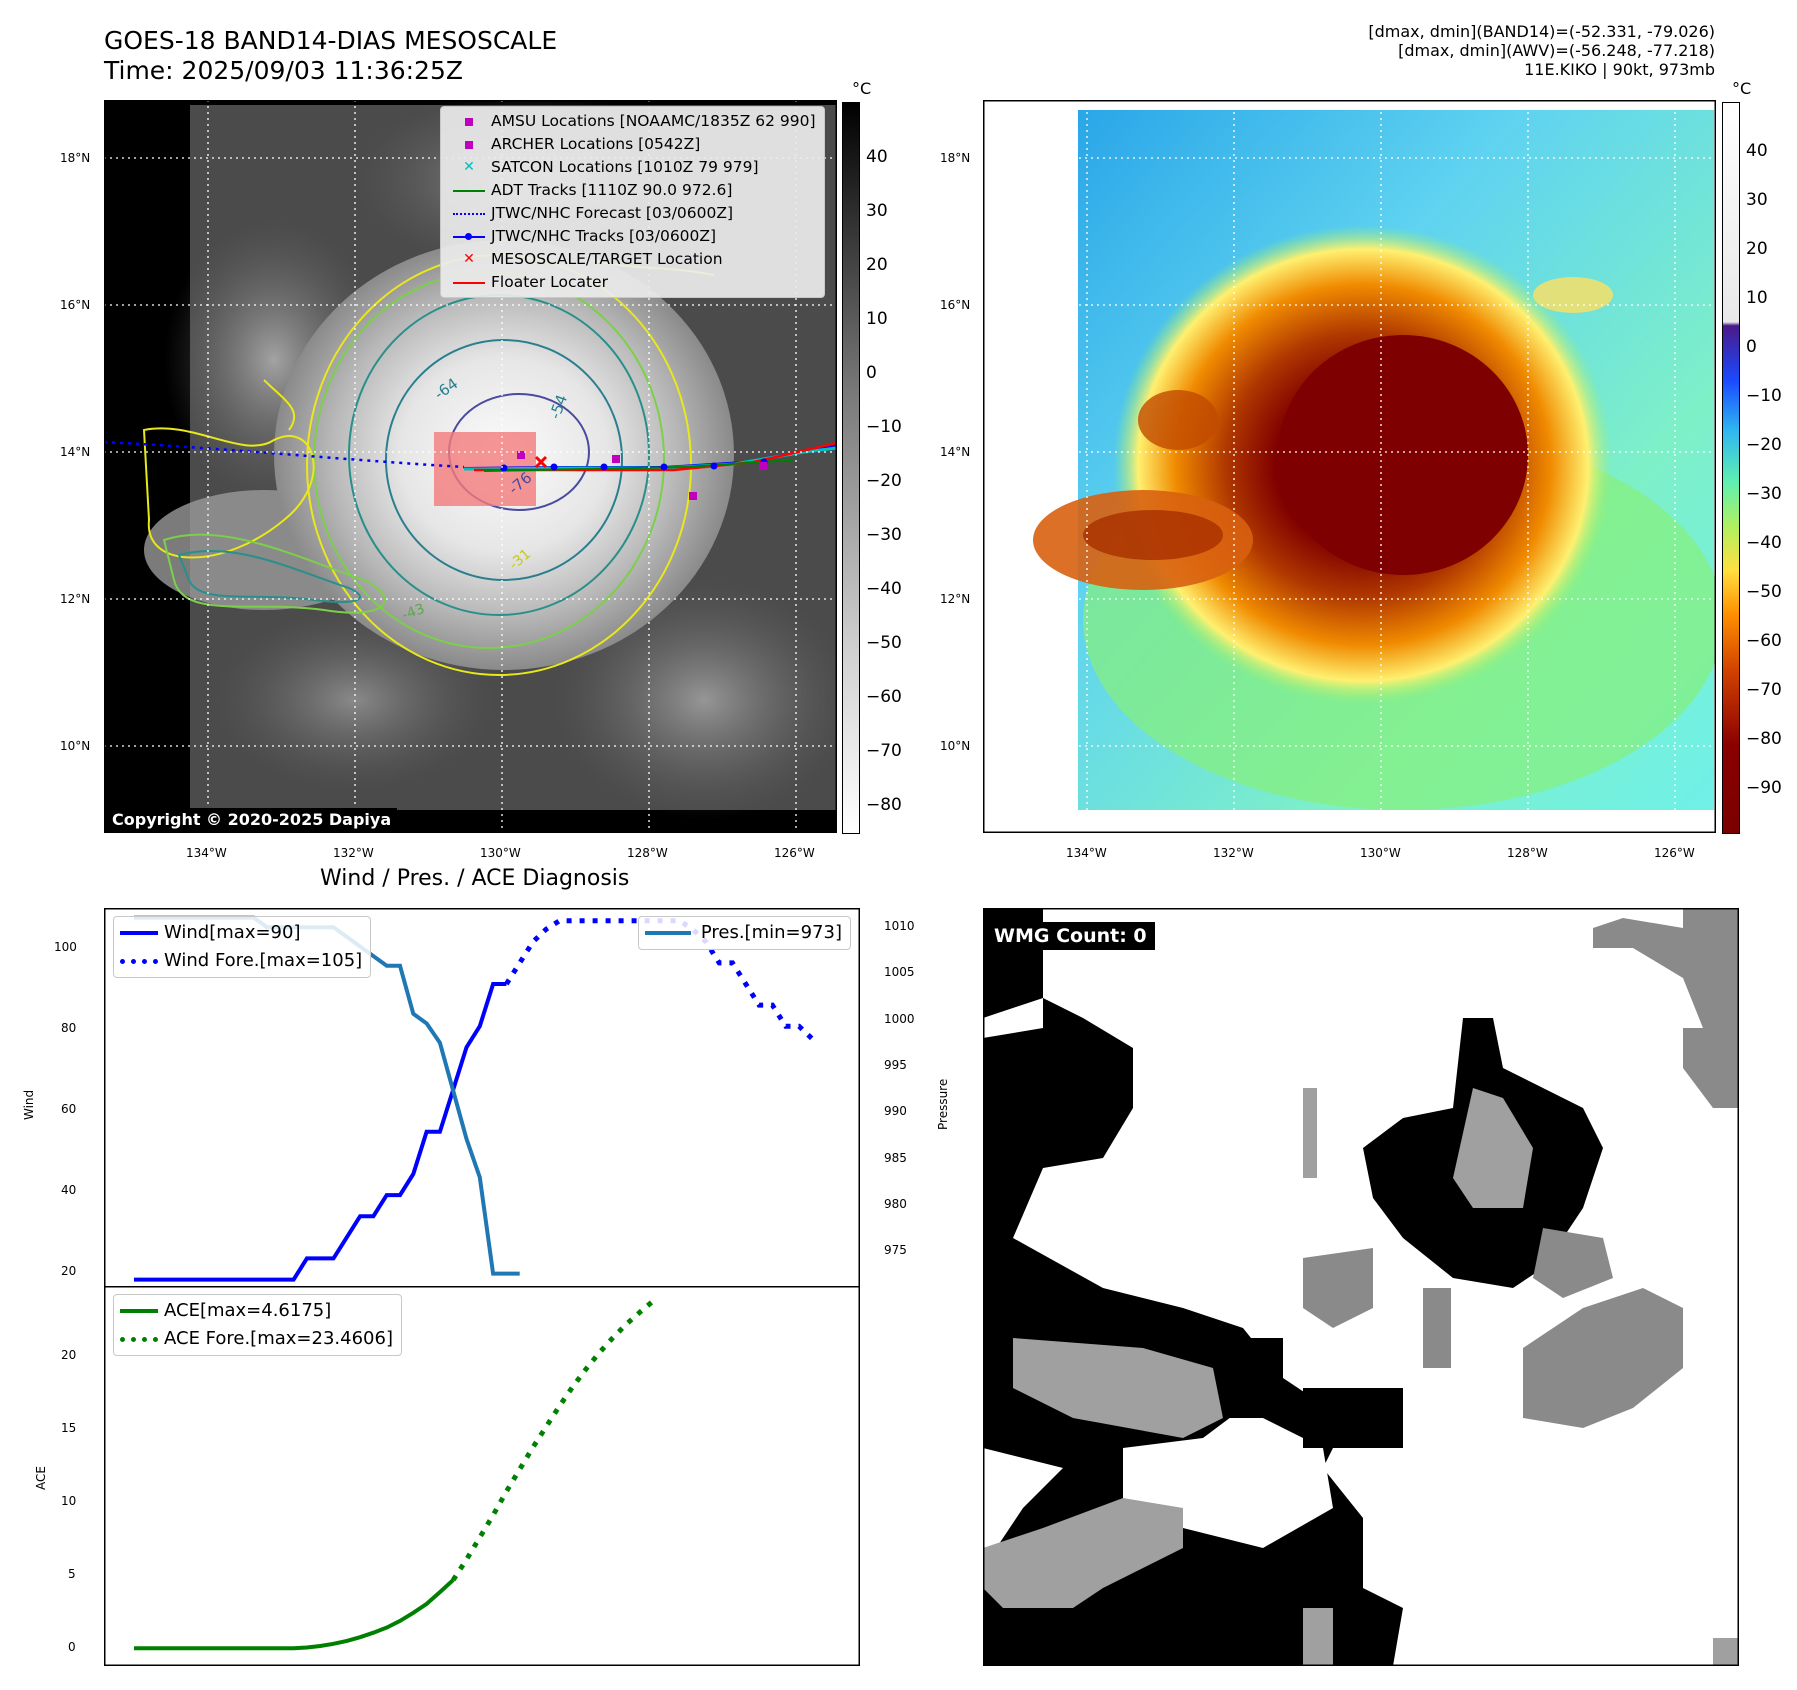  Describe the element at coordinates (469, 167) in the screenshot. I see `cyan-x-icon: ✕` at that location.